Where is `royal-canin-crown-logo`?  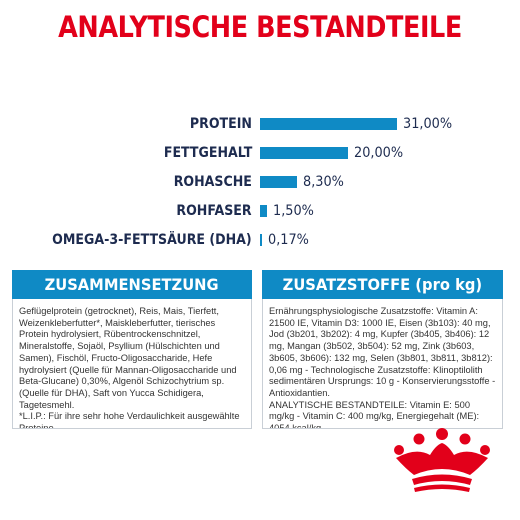 royal-canin-crown-logo is located at coordinates (442, 460).